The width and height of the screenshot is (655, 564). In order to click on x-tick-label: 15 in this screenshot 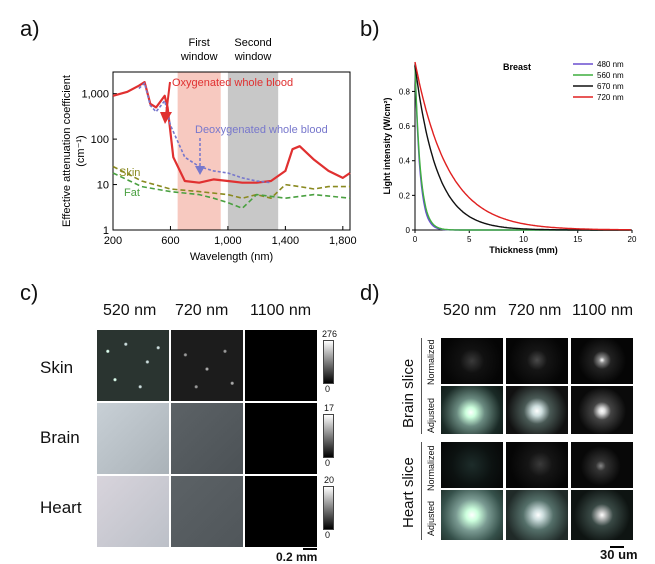, I will do `click(577, 239)`.